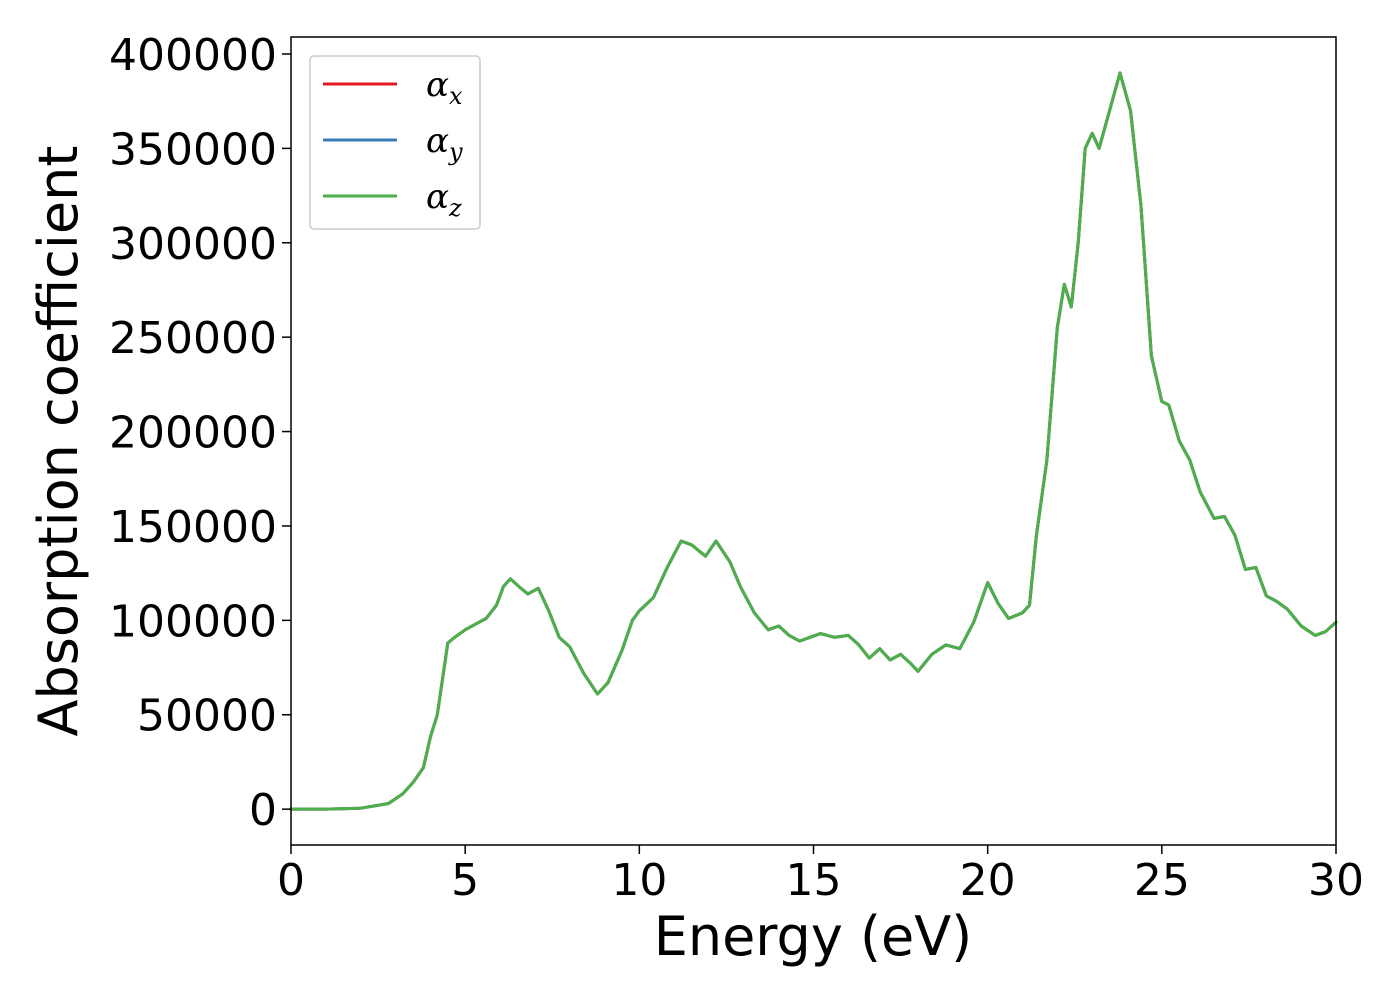 This screenshot has width=1400, height=1000. I want to click on y-tick-label: 400000, so click(193, 55).